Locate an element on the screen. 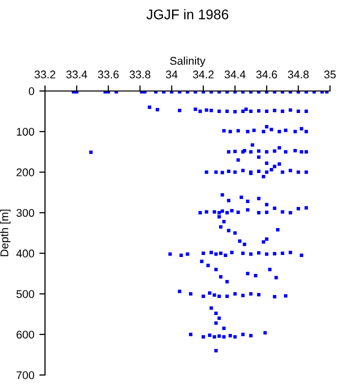 The width and height of the screenshot is (341, 384). x-tick-label: 34.2 is located at coordinates (203, 74).